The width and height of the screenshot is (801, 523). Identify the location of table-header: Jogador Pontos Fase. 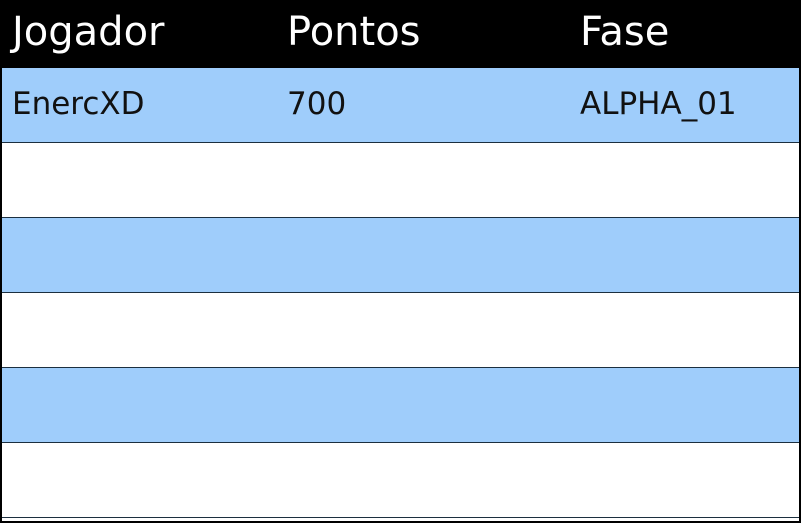
(400, 34).